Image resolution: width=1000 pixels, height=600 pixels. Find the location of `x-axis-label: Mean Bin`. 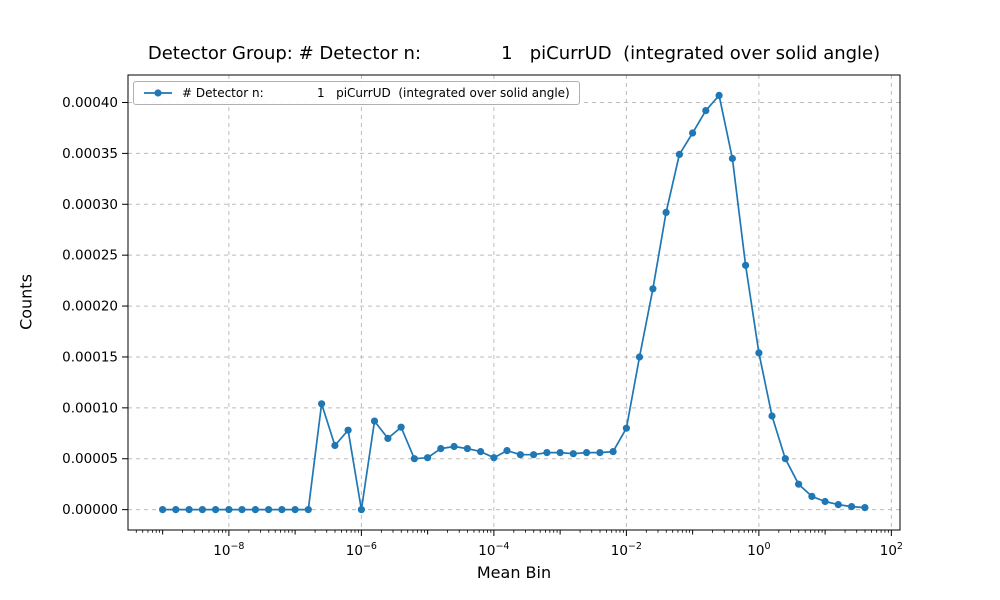

x-axis-label: Mean Bin is located at coordinates (514, 572).